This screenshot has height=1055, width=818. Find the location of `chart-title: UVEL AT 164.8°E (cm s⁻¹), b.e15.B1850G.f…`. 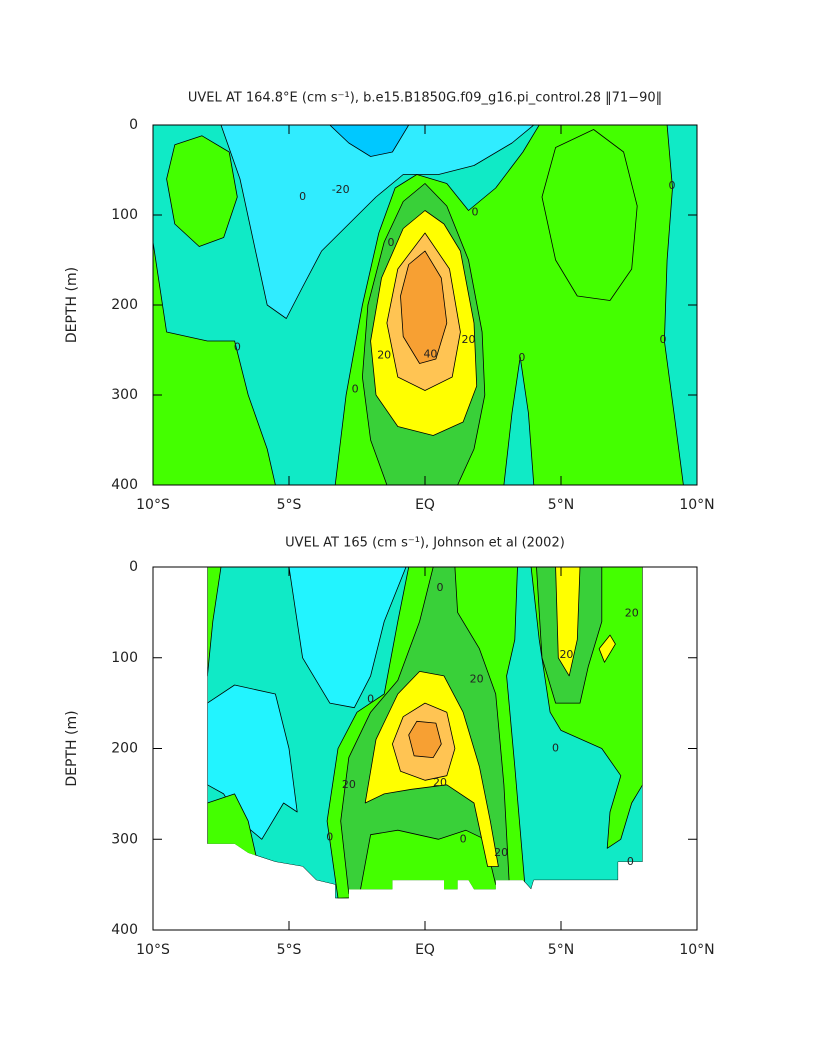

chart-title: UVEL AT 164.8°E (cm s⁻¹), b.e15.B1850G.f… is located at coordinates (425, 98).